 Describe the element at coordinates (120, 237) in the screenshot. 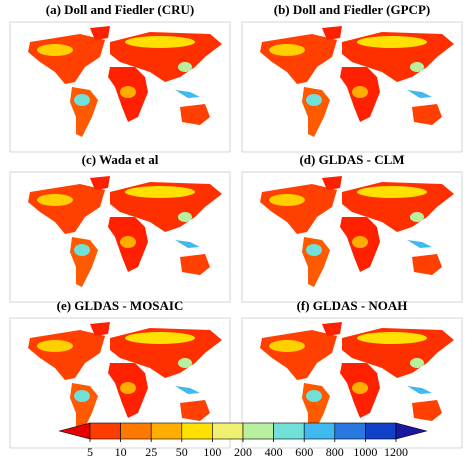

I see `panel-c` at that location.